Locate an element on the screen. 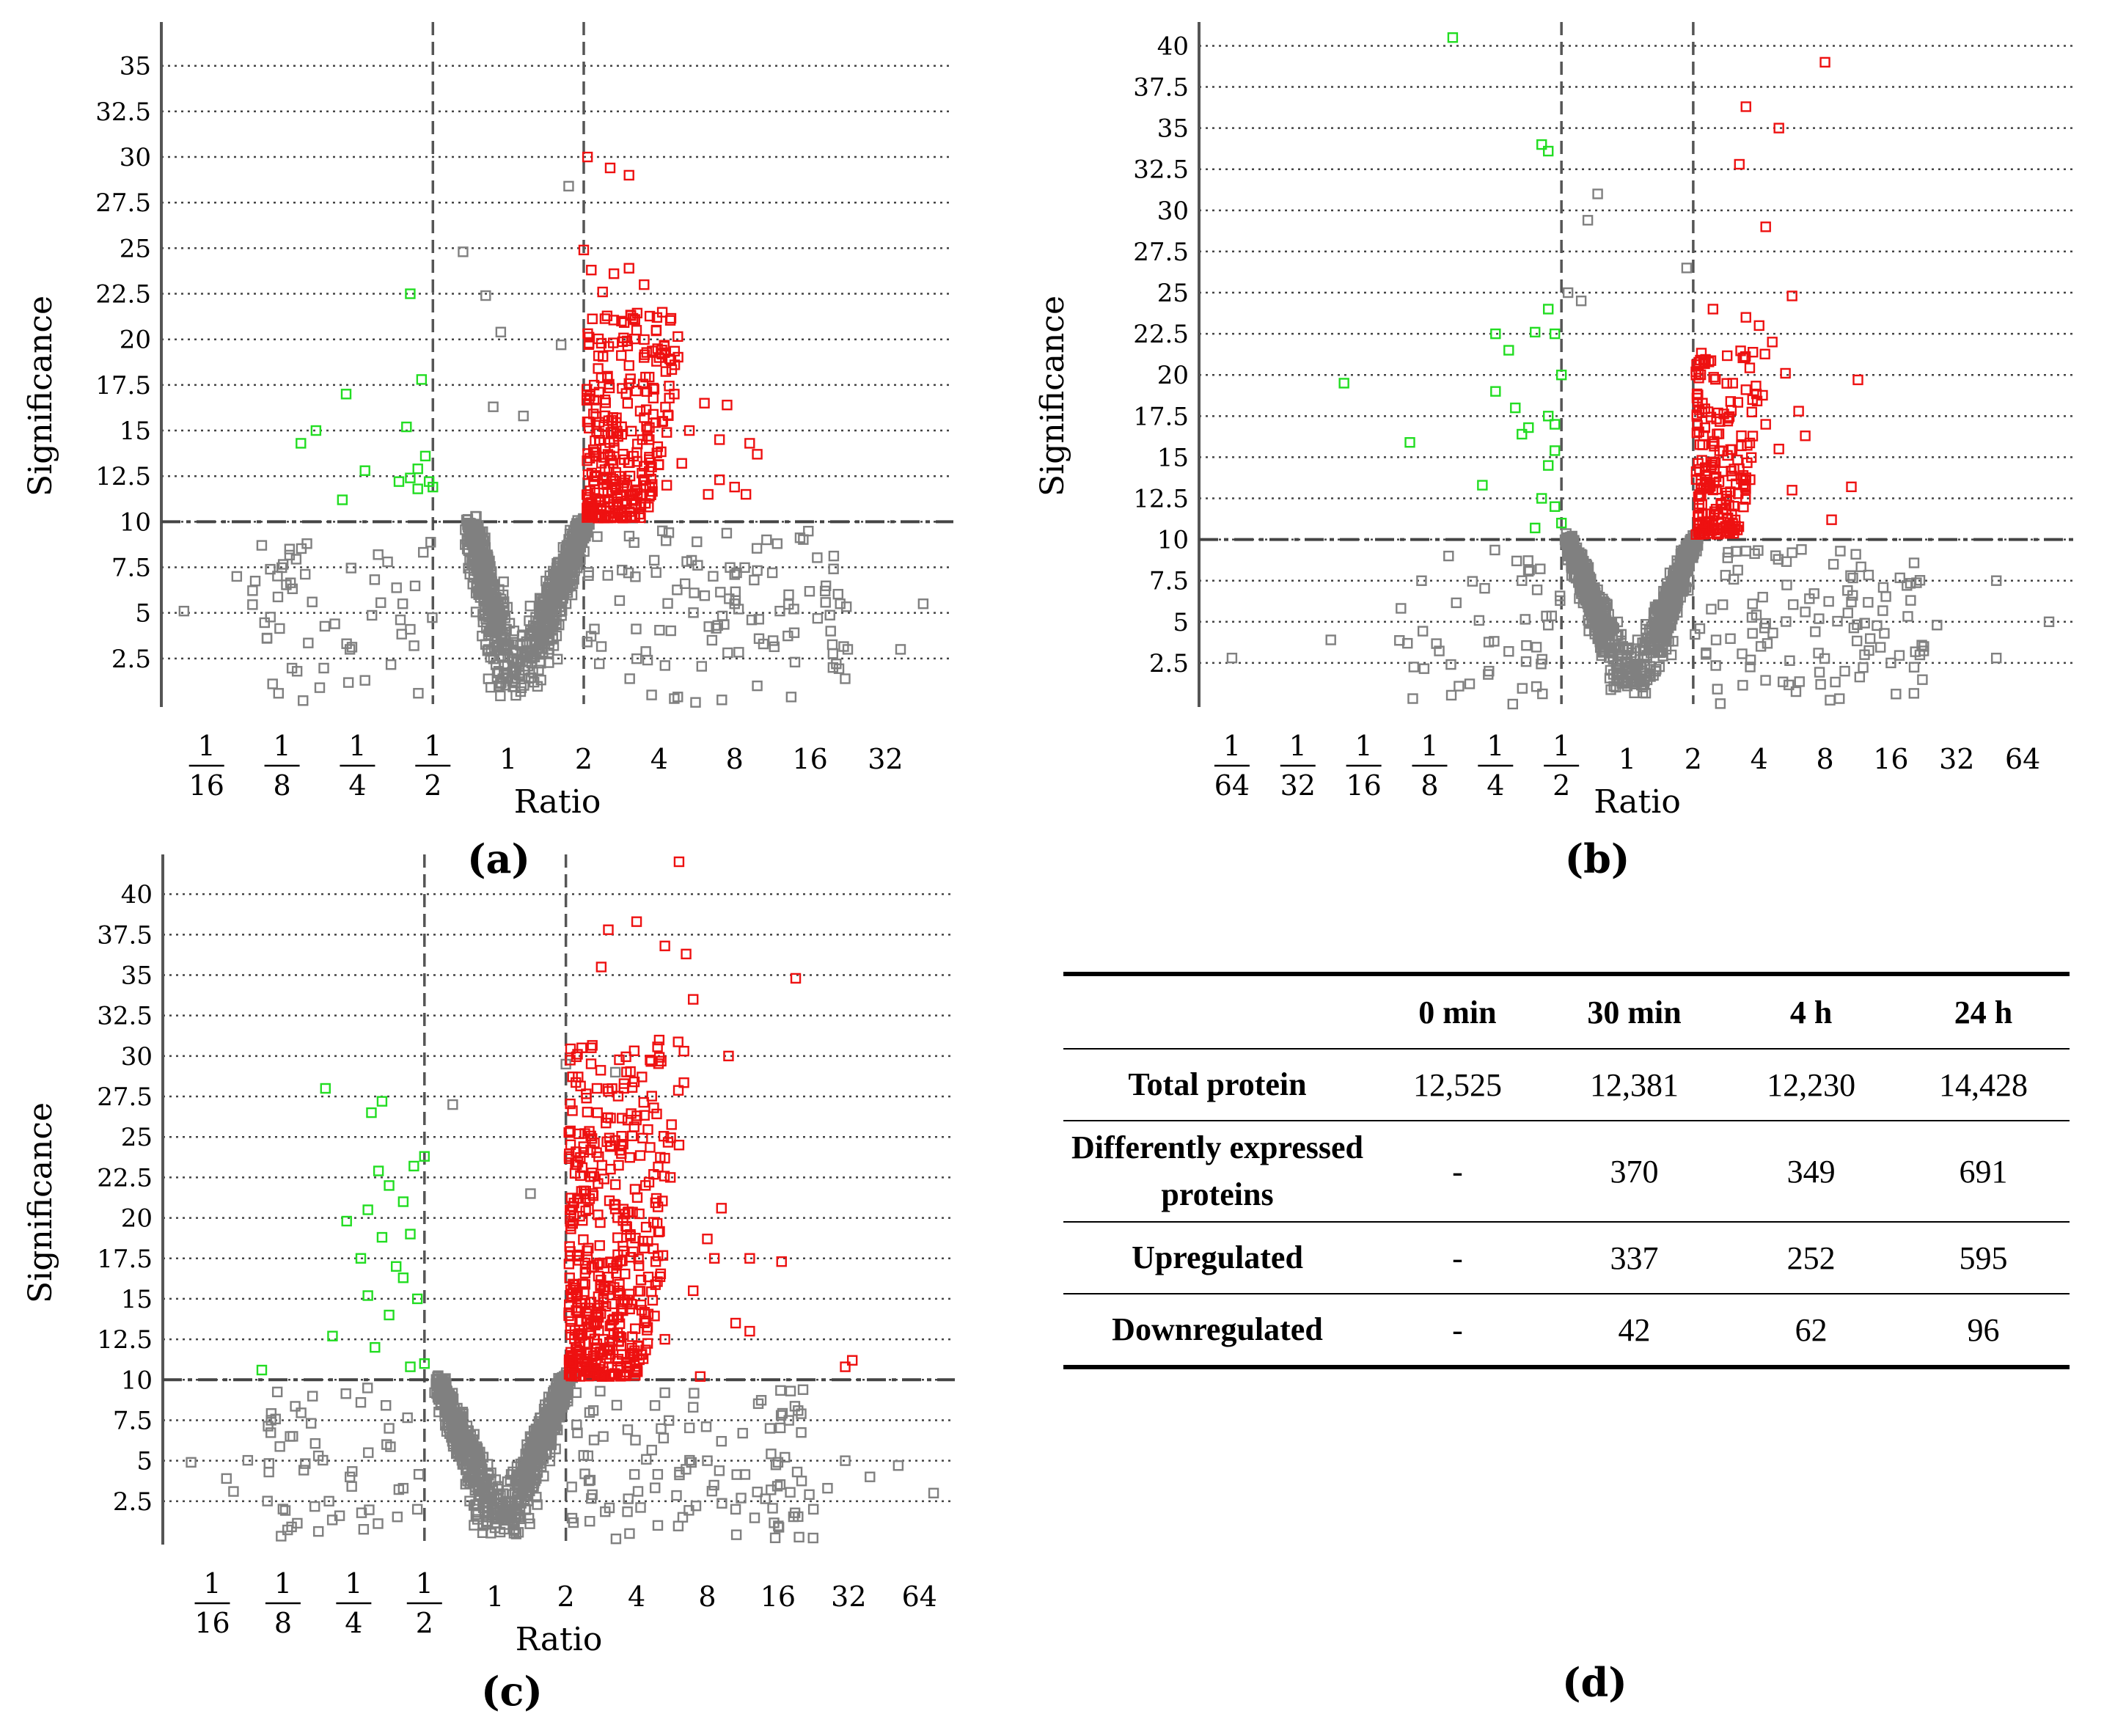 Image resolution: width=2104 pixels, height=1736 pixels. y-tick-label: 17.5 is located at coordinates (125, 1259).